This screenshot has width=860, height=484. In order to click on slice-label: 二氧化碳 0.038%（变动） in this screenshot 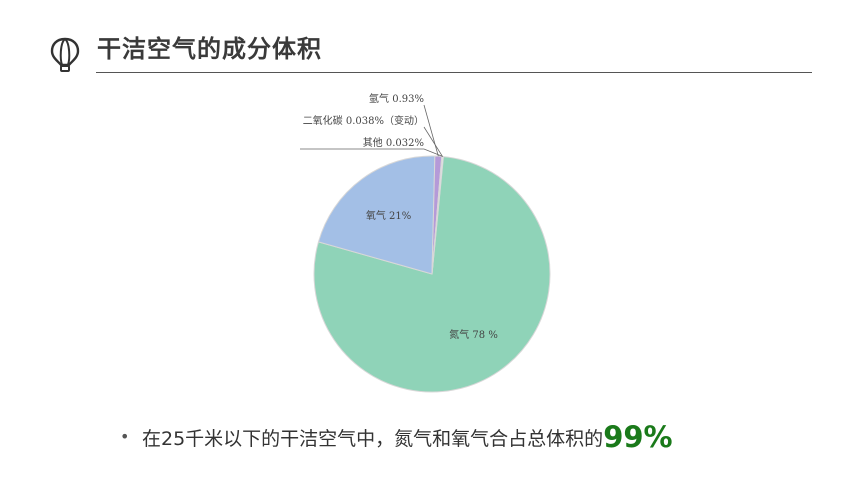, I will do `click(363, 120)`.